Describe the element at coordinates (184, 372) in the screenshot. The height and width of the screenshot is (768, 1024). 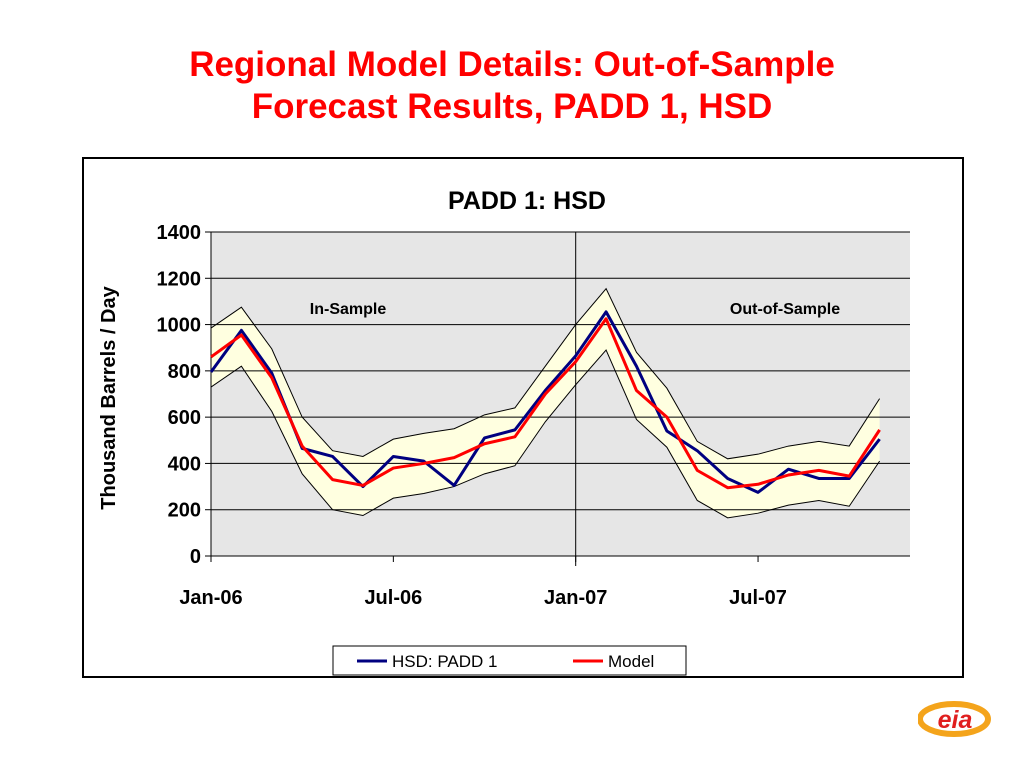
I see `y-tick-label: 800` at that location.